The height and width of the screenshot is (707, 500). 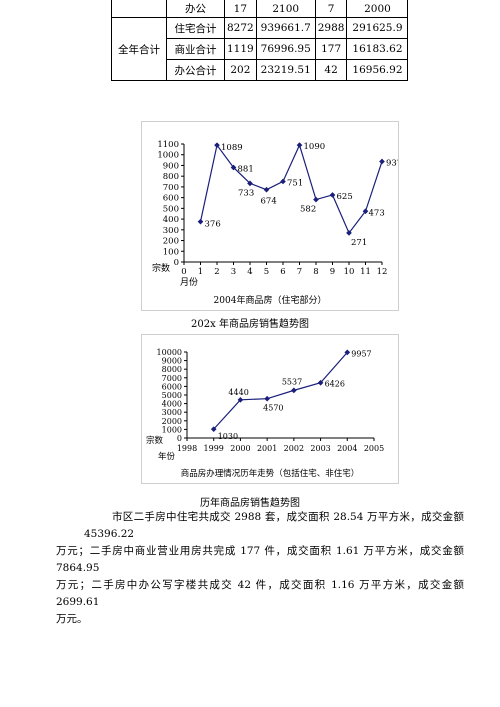 I want to click on table-cell: 939661.7, so click(x=285, y=28).